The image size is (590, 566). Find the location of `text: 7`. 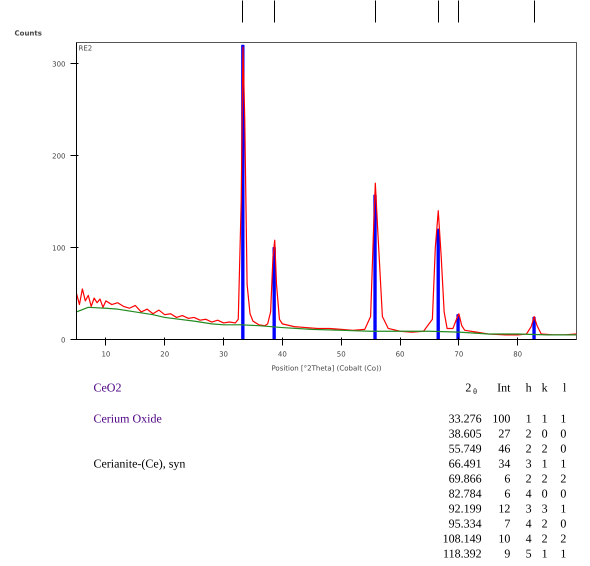

text: 7 is located at coordinates (507, 523).